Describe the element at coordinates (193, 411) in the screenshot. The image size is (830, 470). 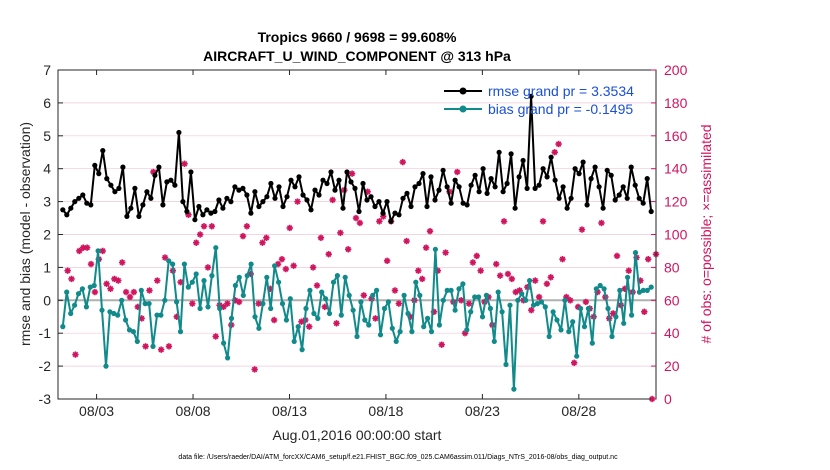
I see `x-tick-label: 08/08` at that location.